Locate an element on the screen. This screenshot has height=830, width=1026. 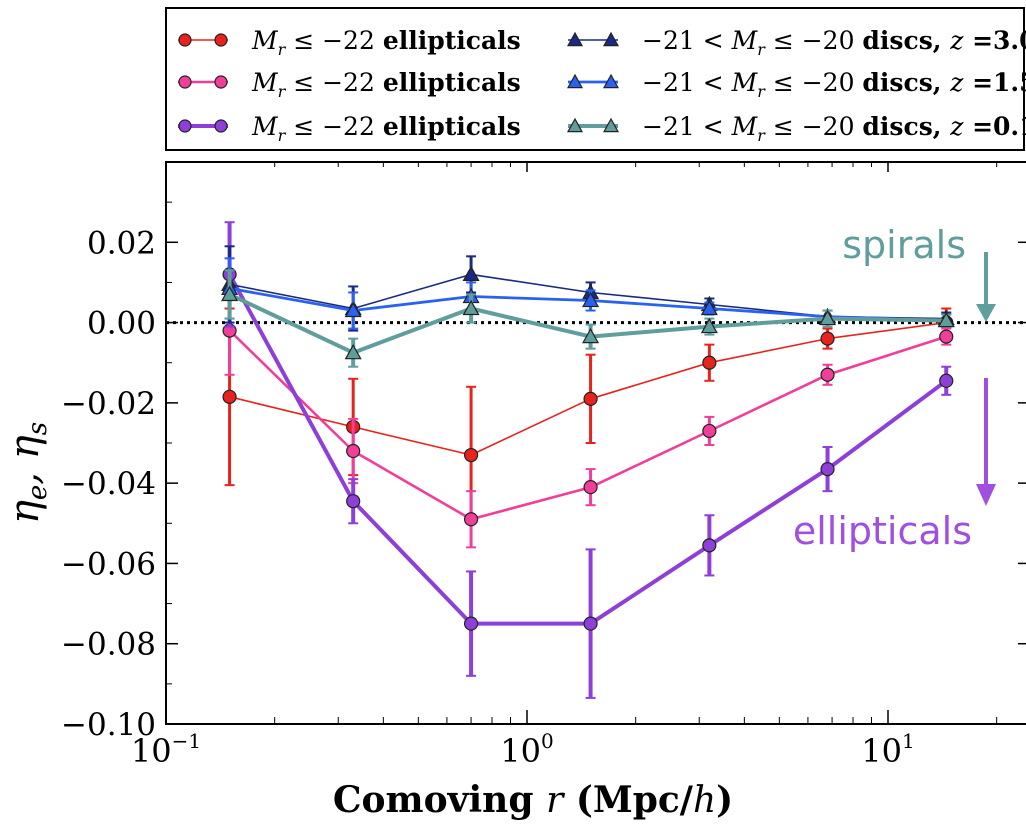
legend-entry: −21 < Mr ≤ −20 discs, z =0.1 is located at coordinates (796, 128).